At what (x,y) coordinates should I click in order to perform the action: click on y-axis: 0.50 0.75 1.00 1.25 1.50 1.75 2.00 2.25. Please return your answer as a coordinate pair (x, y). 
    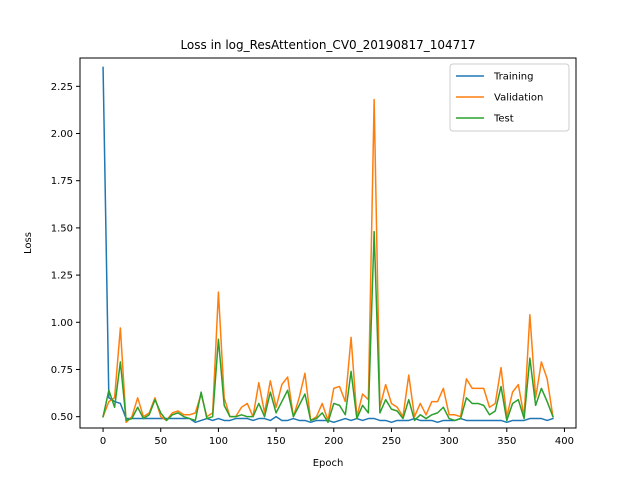
    Looking at the image, I should click on (65, 252).